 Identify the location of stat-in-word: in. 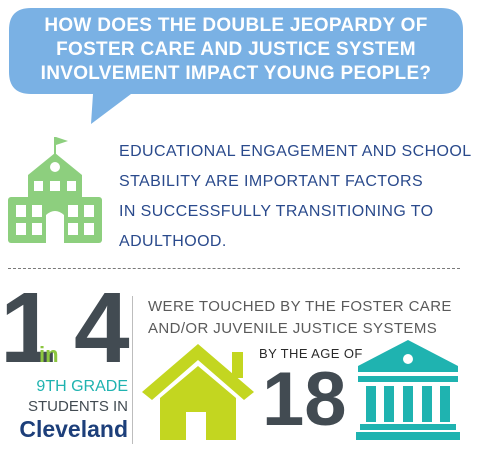
(49, 354).